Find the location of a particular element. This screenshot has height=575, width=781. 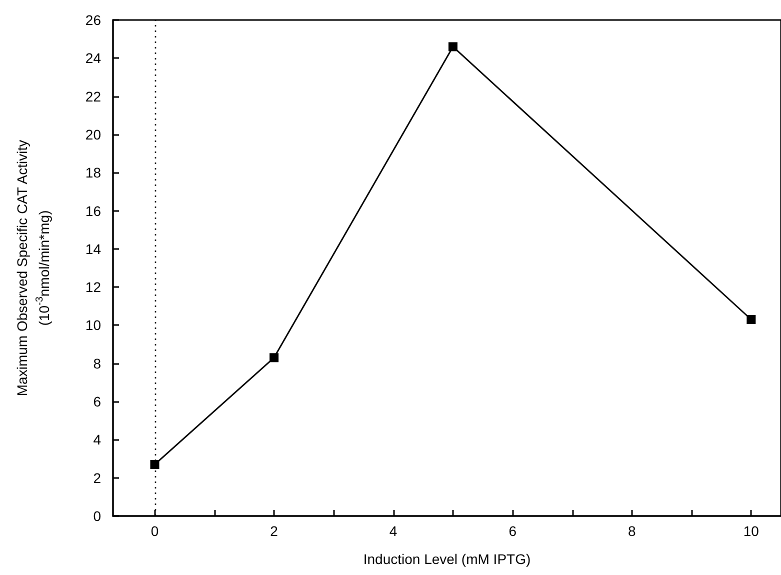

y-tick-label: 4 is located at coordinates (97, 440).